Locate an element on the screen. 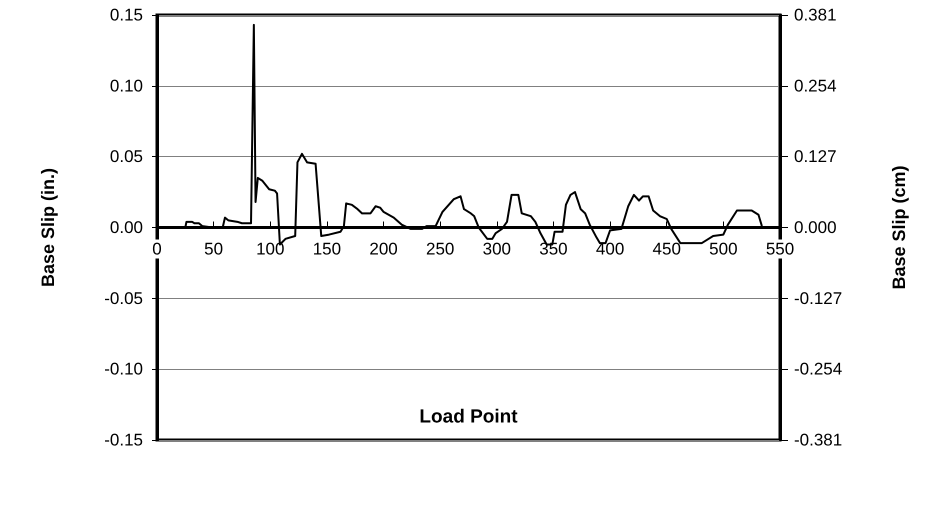 This screenshot has height=516, width=951. x-tick-label: 0 is located at coordinates (157, 249).